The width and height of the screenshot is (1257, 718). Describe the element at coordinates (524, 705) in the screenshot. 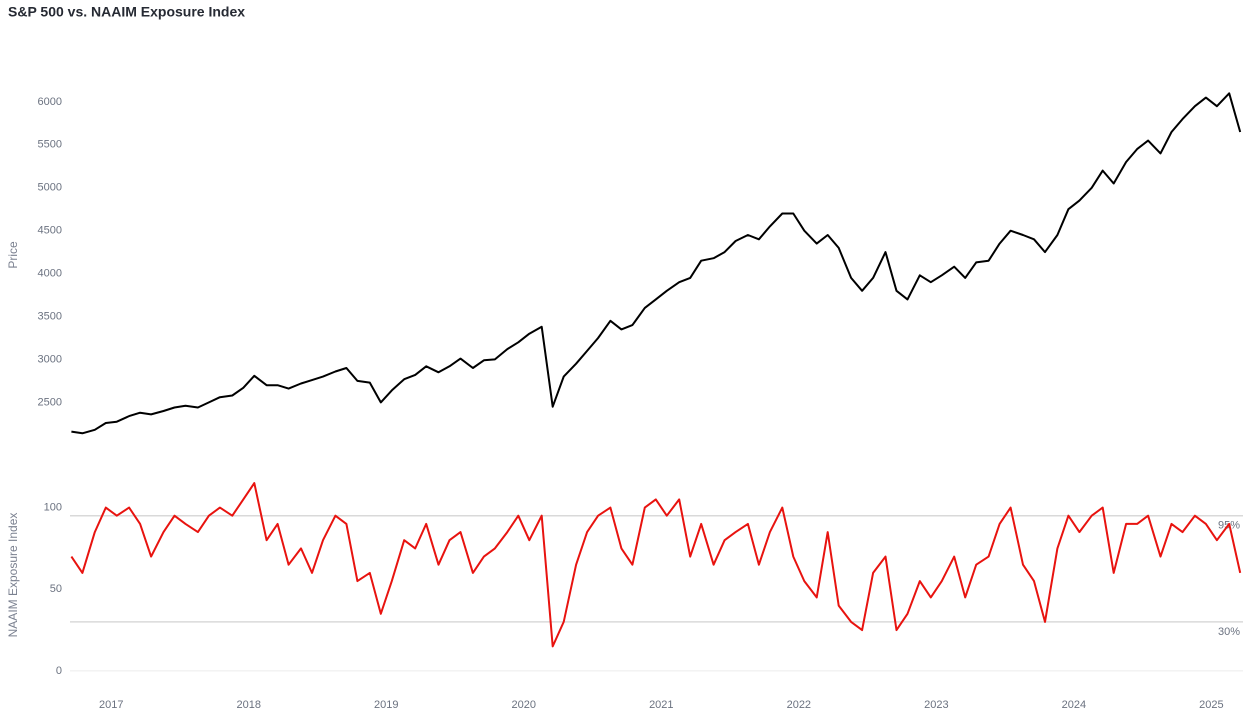

I see `x-tick-label: 2020` at that location.